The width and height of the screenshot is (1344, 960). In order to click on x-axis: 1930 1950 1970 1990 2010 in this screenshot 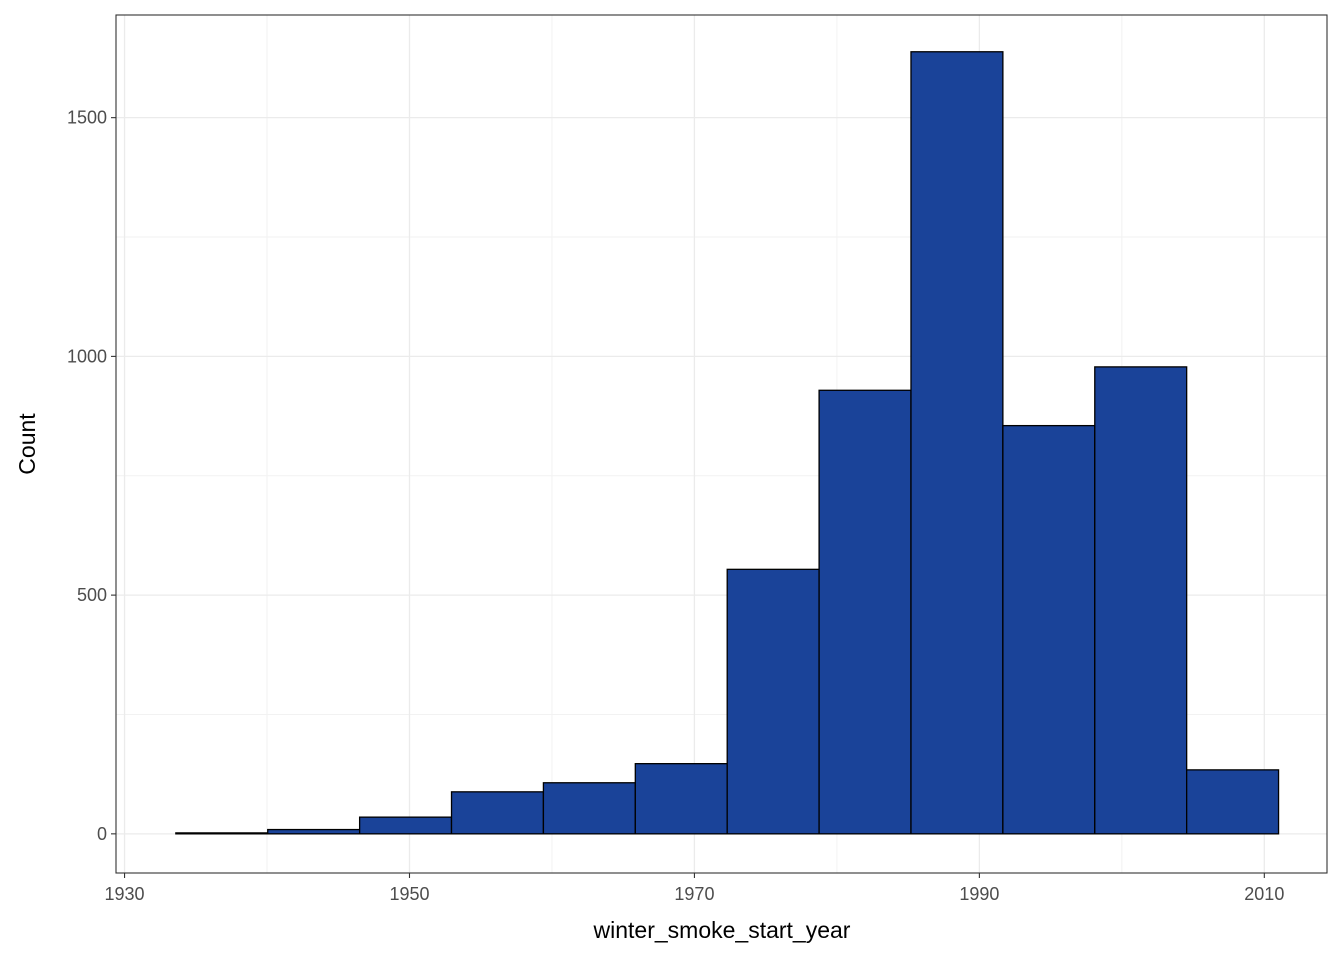, I will do `click(694, 888)`.